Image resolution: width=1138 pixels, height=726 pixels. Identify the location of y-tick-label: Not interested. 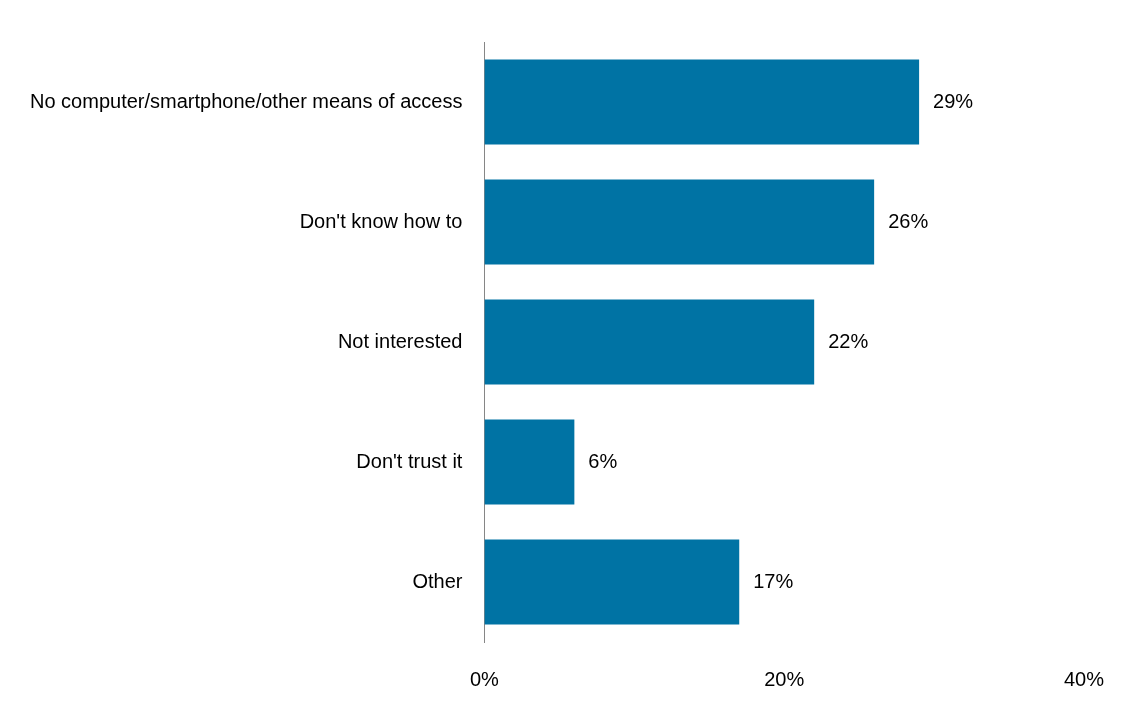
(400, 340).